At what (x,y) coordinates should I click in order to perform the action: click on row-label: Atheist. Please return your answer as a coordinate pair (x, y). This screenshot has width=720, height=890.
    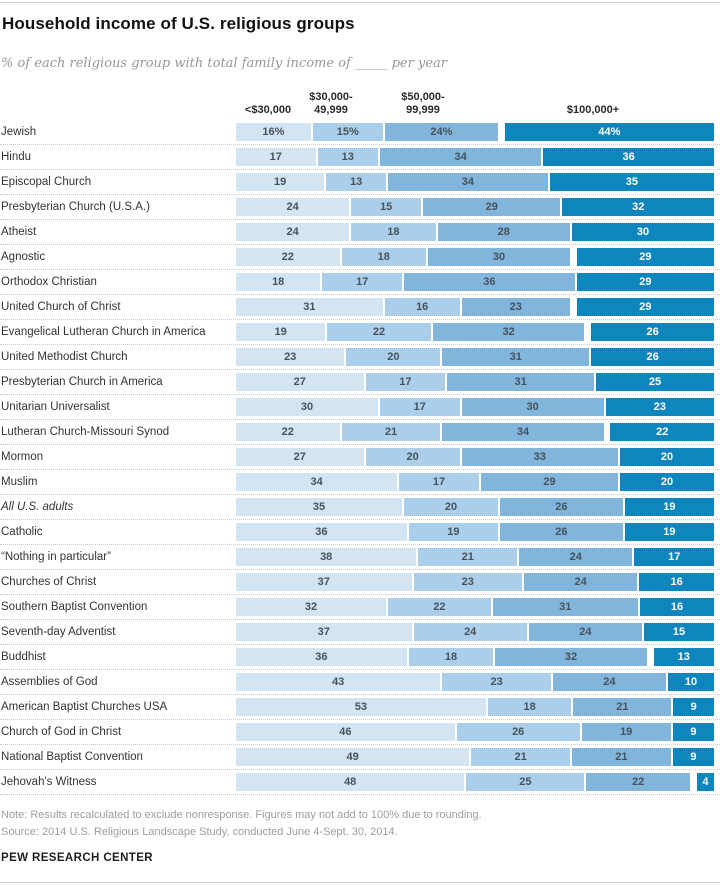
    Looking at the image, I should click on (19, 232).